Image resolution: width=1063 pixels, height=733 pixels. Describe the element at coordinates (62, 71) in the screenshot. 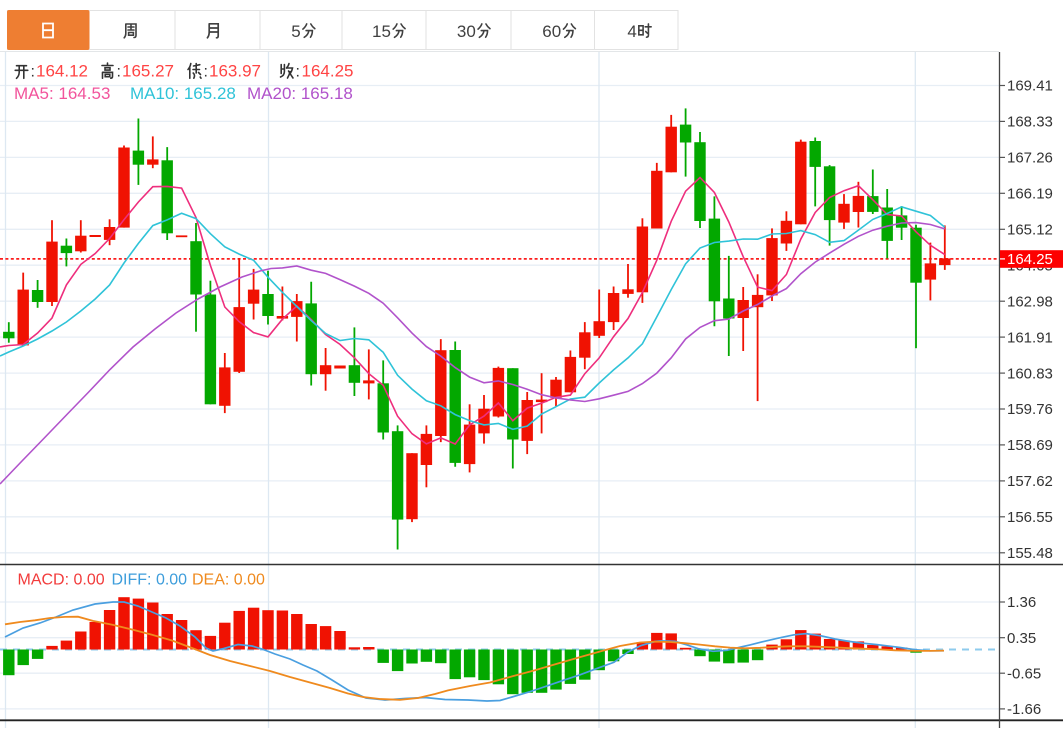

I see `svg-text: 164.12` at that location.